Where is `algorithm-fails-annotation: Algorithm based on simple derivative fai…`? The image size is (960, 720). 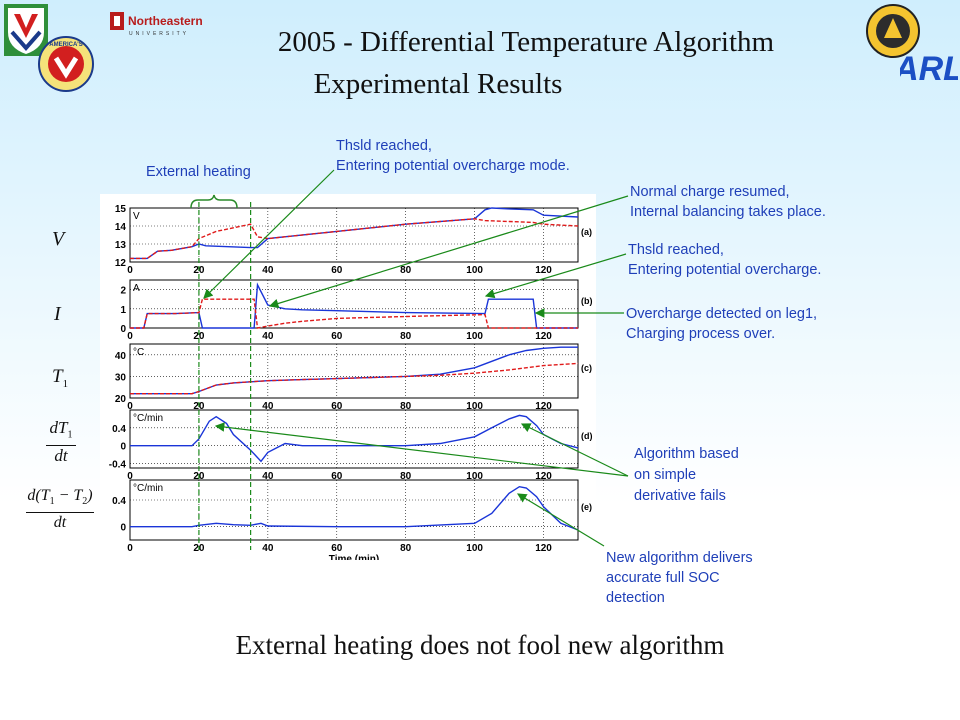 algorithm-fails-annotation: Algorithm based on simple derivative fai… is located at coordinates (686, 475).